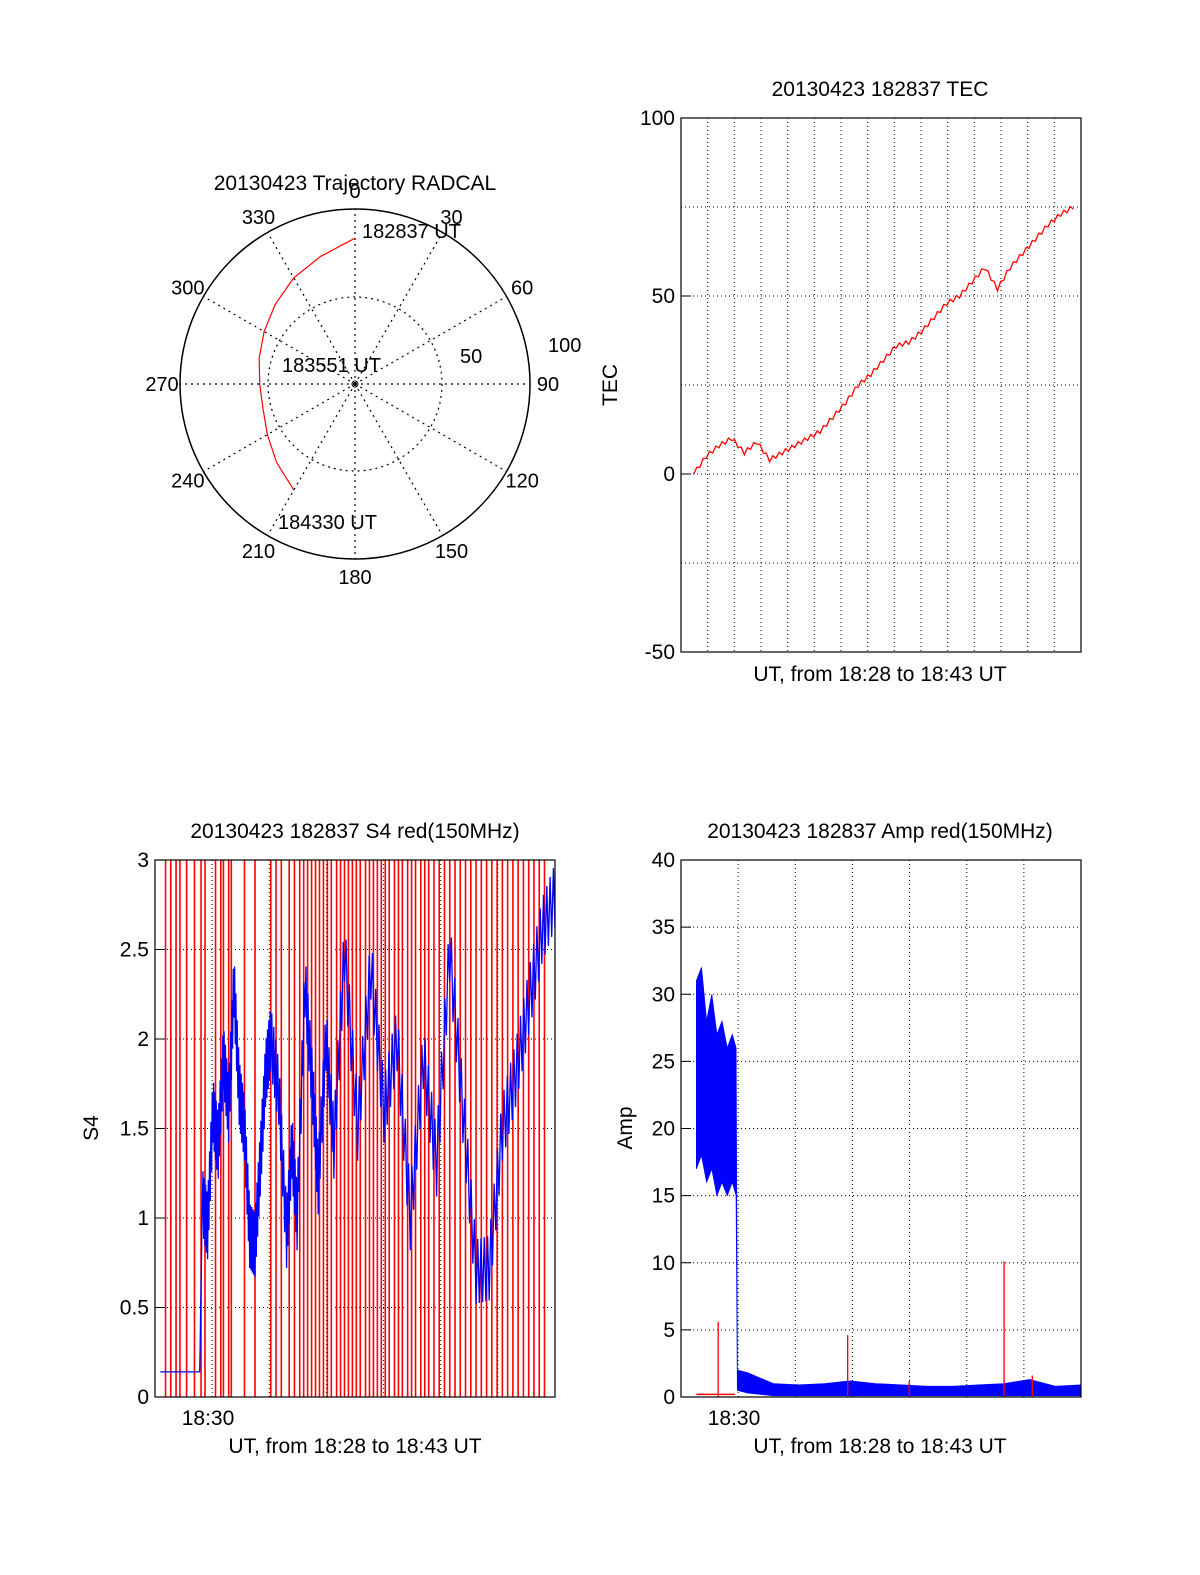 Image resolution: width=1200 pixels, height=1575 pixels. I want to click on trajectory-label-start: 182837 UT, so click(411, 232).